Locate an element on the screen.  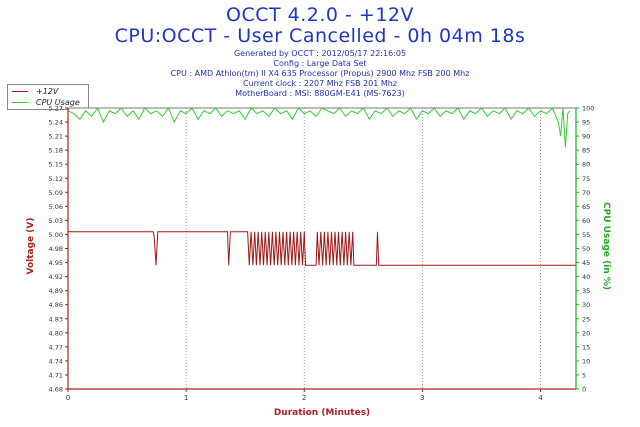
y2-tick-label: 0 is located at coordinates (584, 390).